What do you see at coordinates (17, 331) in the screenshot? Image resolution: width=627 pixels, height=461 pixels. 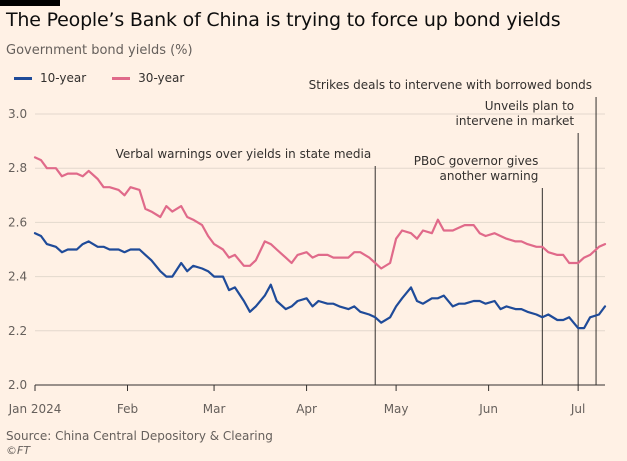 I see `y-tick-label: 2.2` at bounding box center [17, 331].